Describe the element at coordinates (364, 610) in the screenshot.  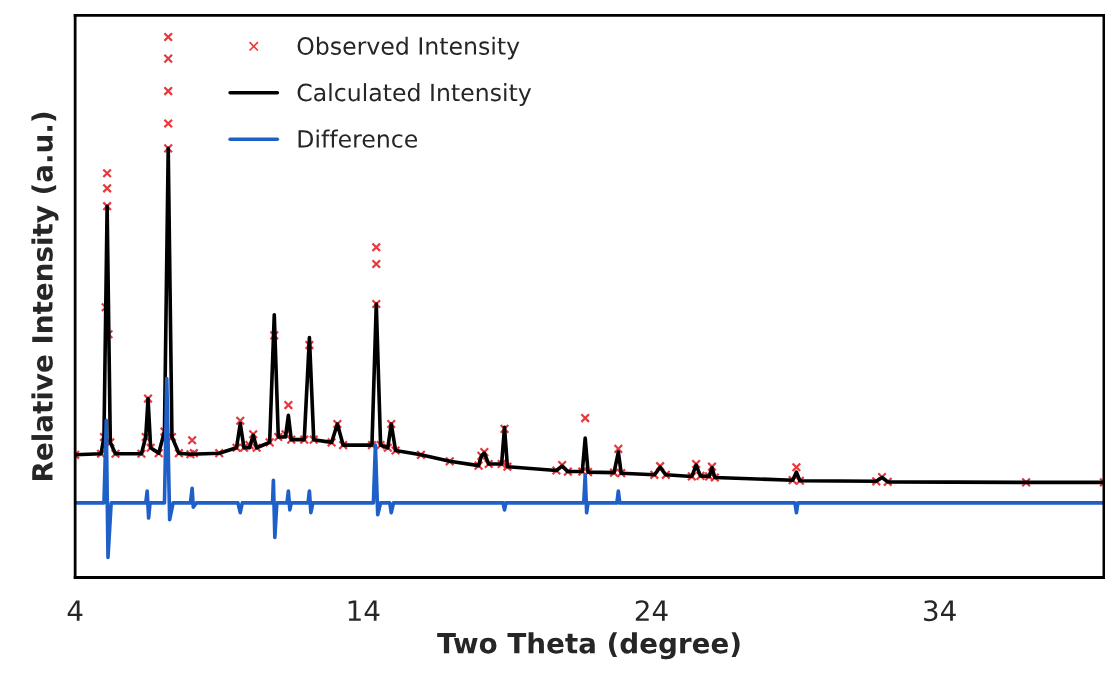
I see `x-tick-label: 14` at that location.